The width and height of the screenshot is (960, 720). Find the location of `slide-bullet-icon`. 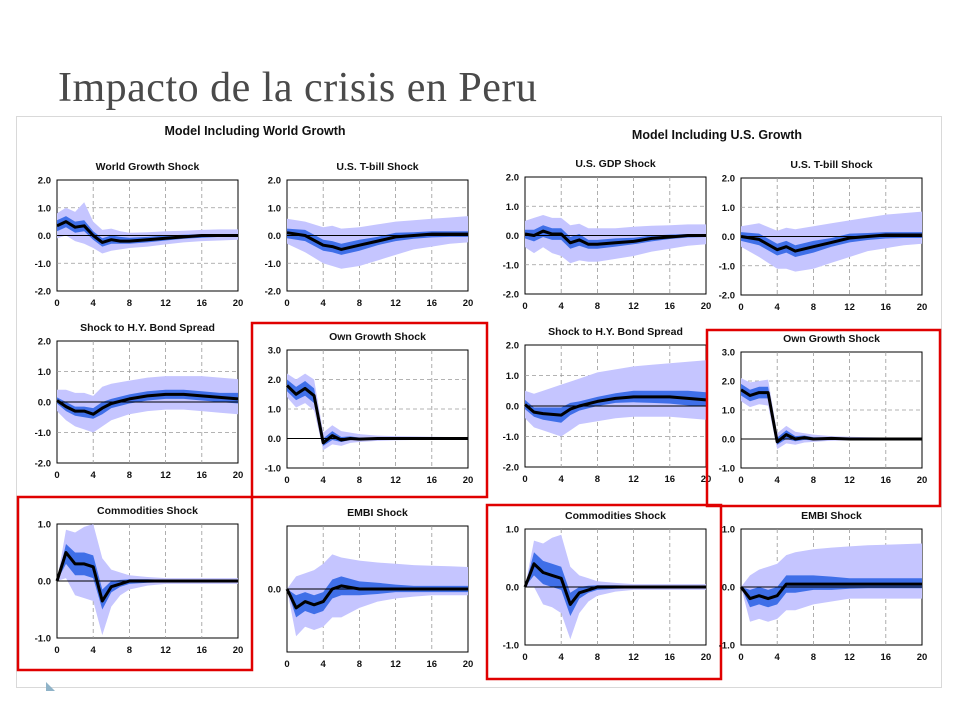

slide-bullet-icon is located at coordinates (50, 686).